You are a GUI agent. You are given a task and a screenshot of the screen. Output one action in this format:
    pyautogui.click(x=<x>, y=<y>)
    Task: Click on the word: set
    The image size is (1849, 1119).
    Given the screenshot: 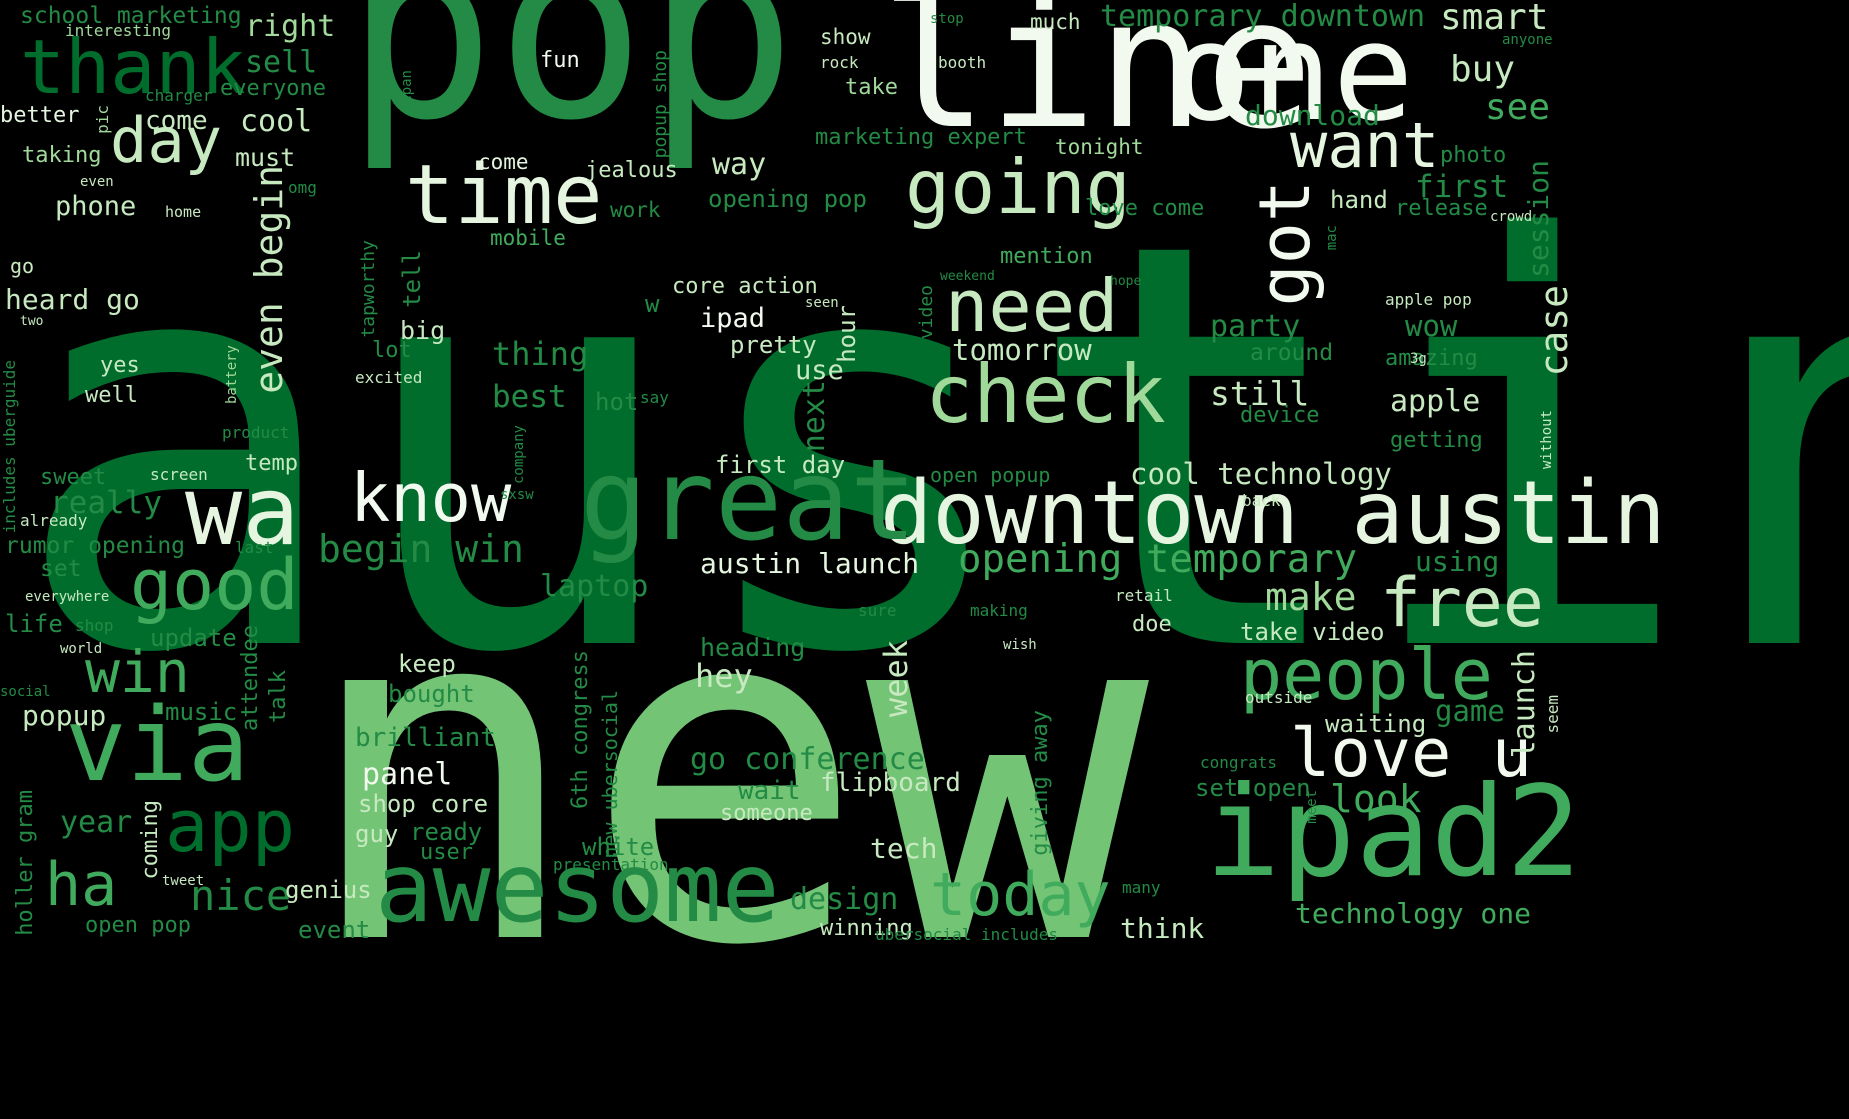 What is the action you would take?
    pyautogui.click(x=61, y=569)
    